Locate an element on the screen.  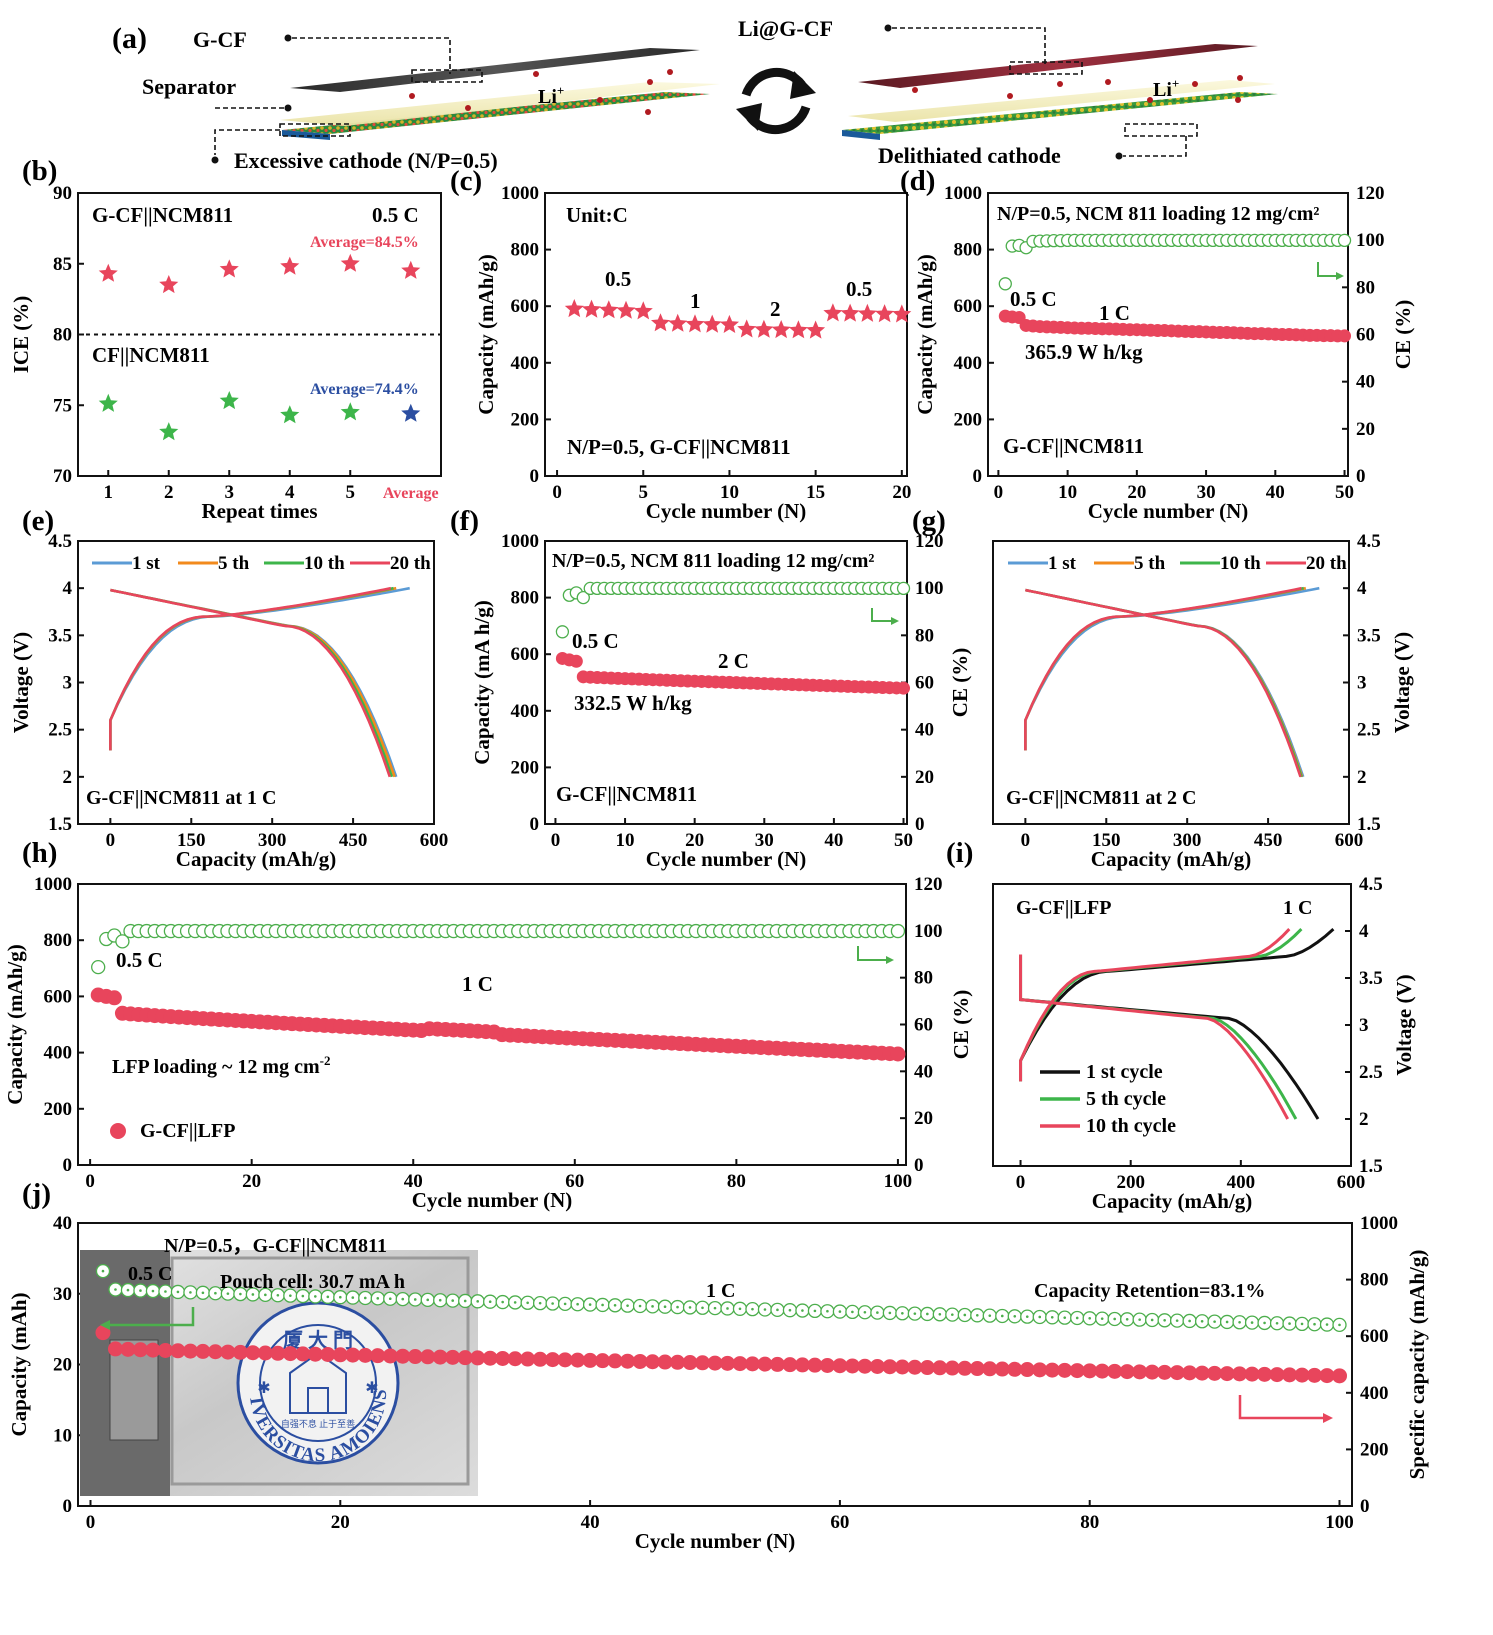
pouch-cell-seal is located at coordinates (320, 1371).